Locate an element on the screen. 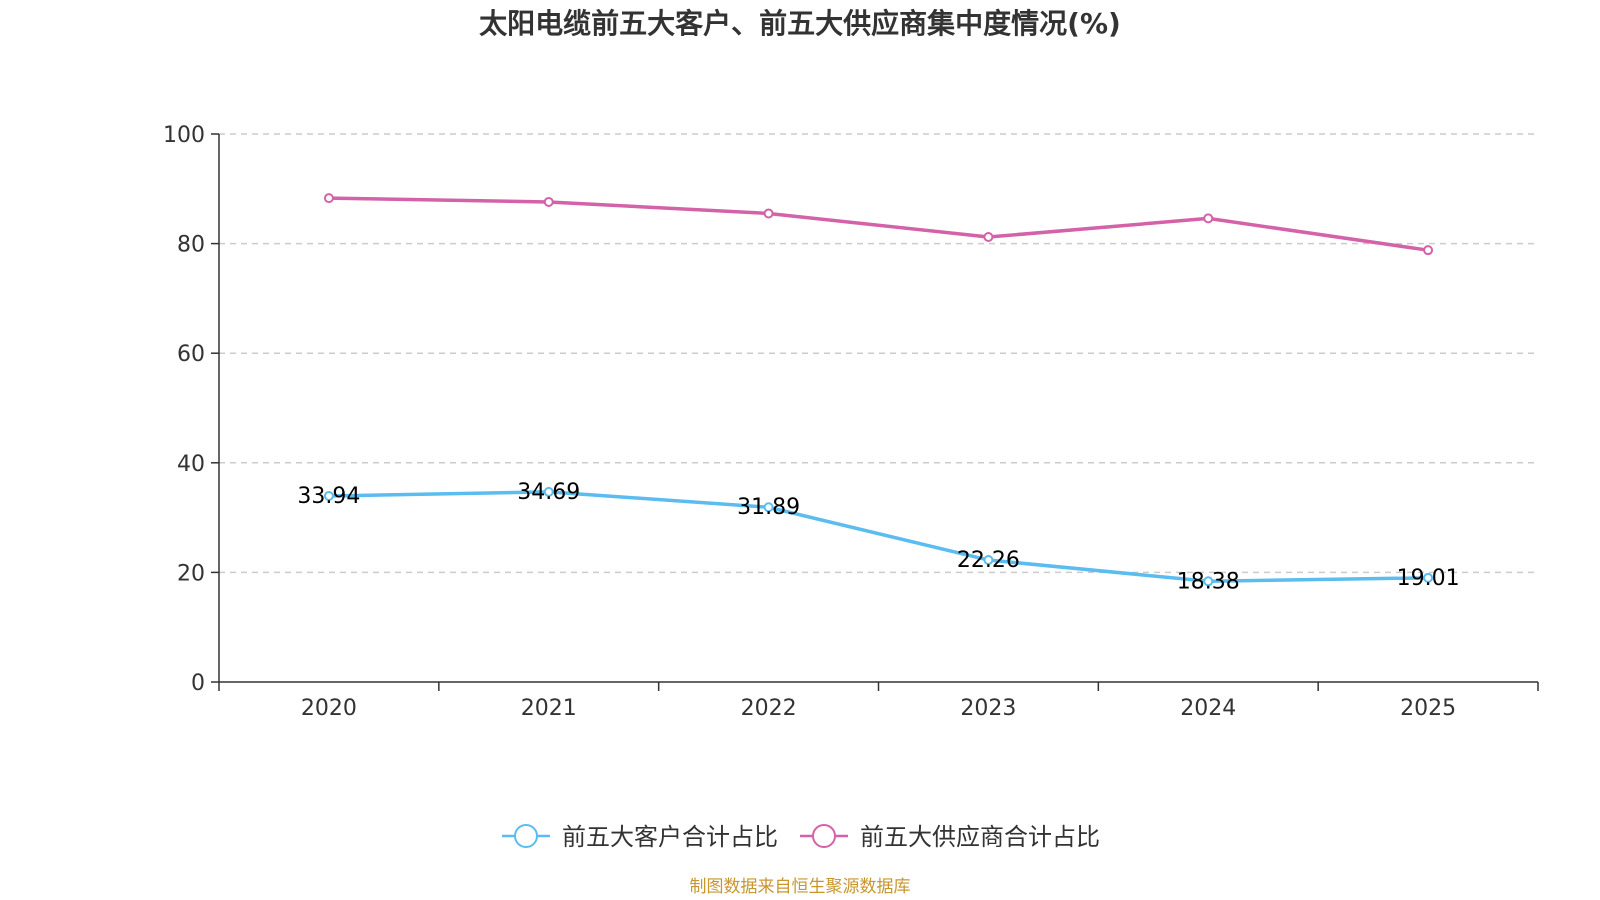 This screenshot has width=1600, height=900. y-tick-label: 0 is located at coordinates (198, 683).